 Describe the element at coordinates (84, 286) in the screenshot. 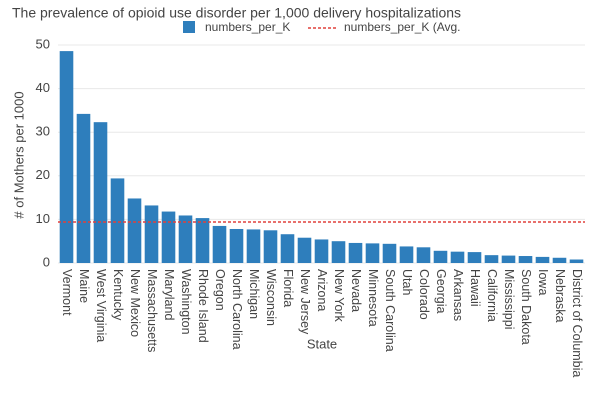

I see `x-tick-label: Maine` at that location.